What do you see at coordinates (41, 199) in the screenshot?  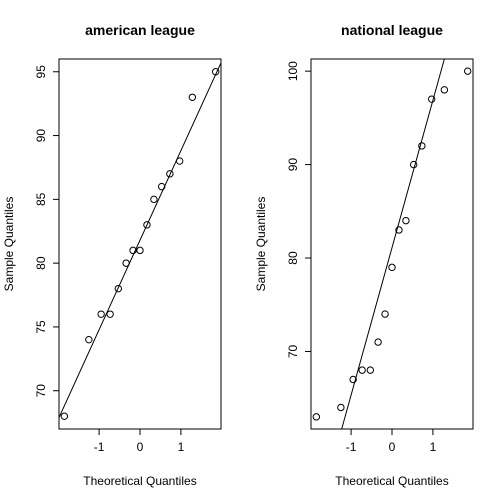 I see `y-tick-label: 85` at bounding box center [41, 199].